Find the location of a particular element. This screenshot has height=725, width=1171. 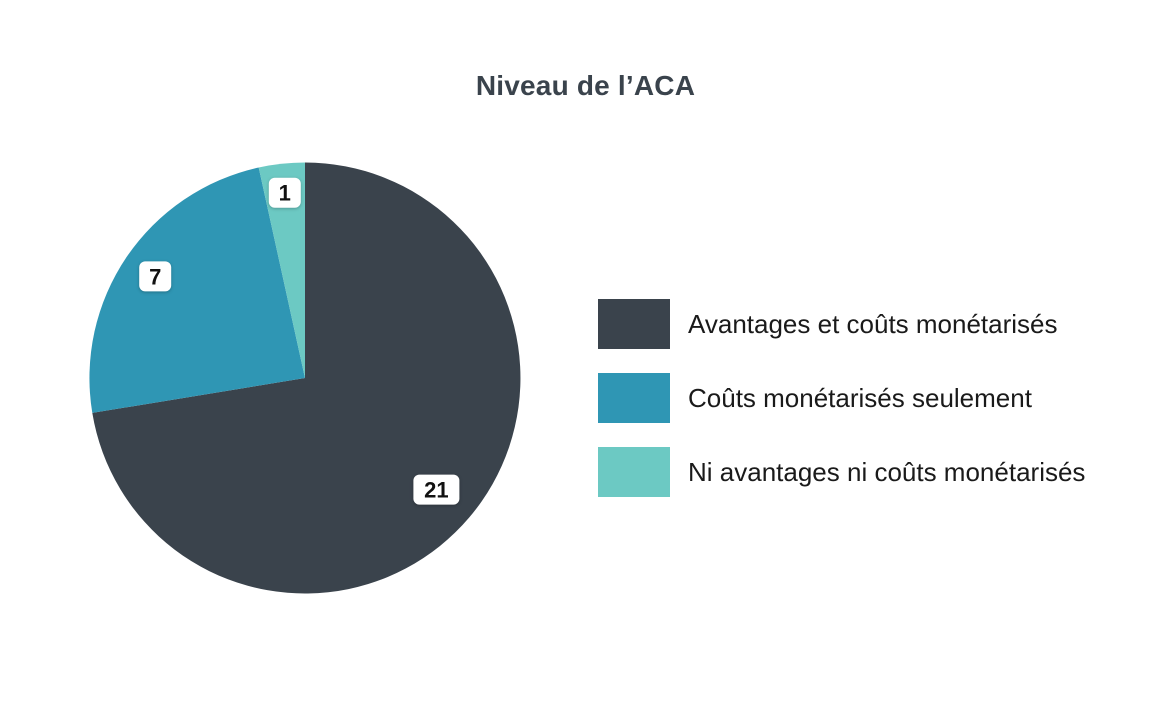

legend-label-ni-avantages-ni-couts-monetarises: Ni avantages ni coûts monétarisés is located at coordinates (887, 471).